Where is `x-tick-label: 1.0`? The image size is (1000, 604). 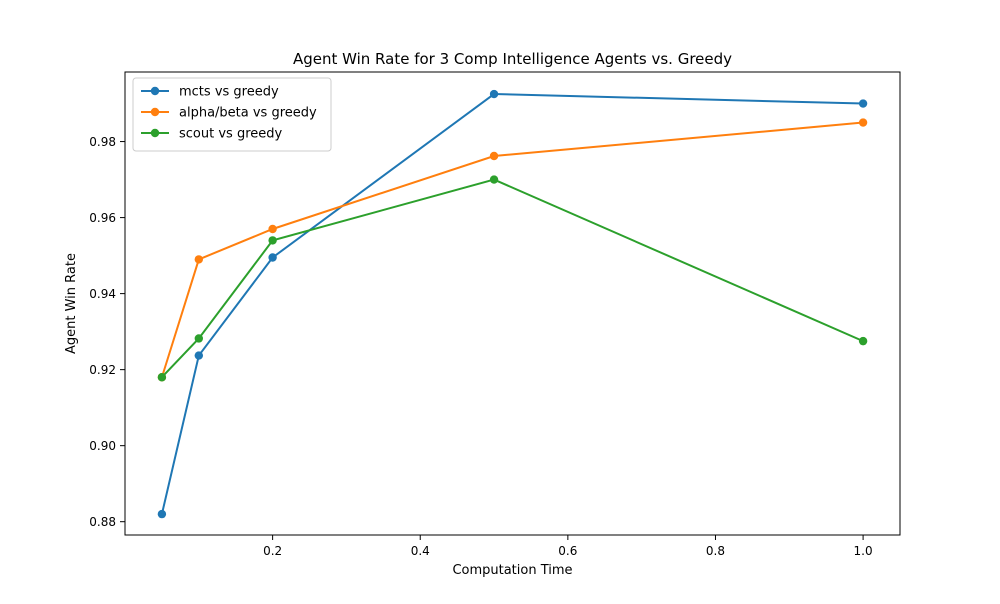
x-tick-label: 1.0 is located at coordinates (863, 551).